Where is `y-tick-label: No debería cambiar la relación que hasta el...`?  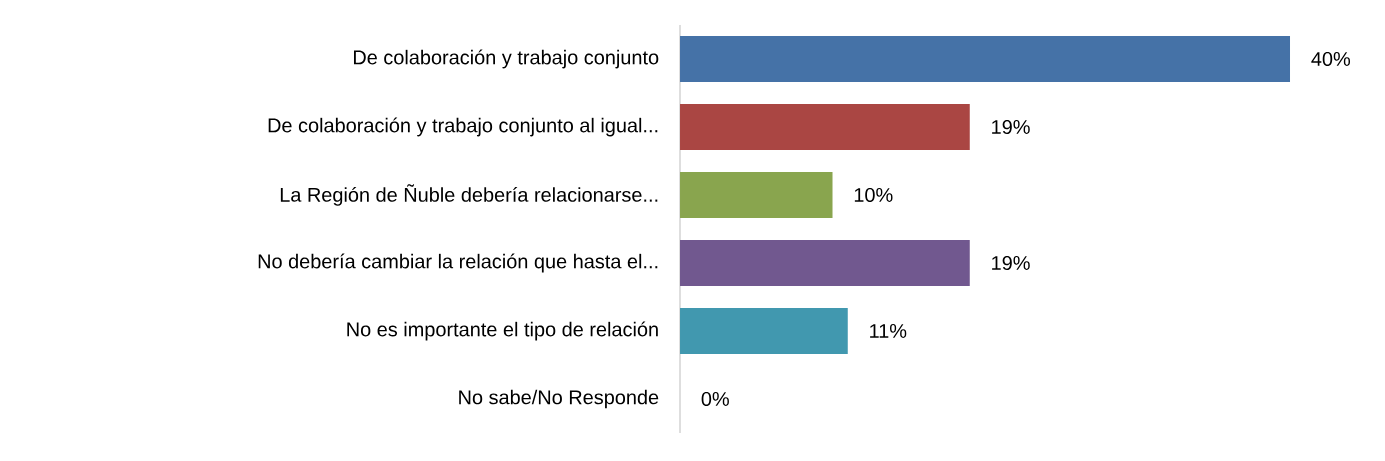 y-tick-label: No debería cambiar la relación que hasta el... is located at coordinates (458, 263).